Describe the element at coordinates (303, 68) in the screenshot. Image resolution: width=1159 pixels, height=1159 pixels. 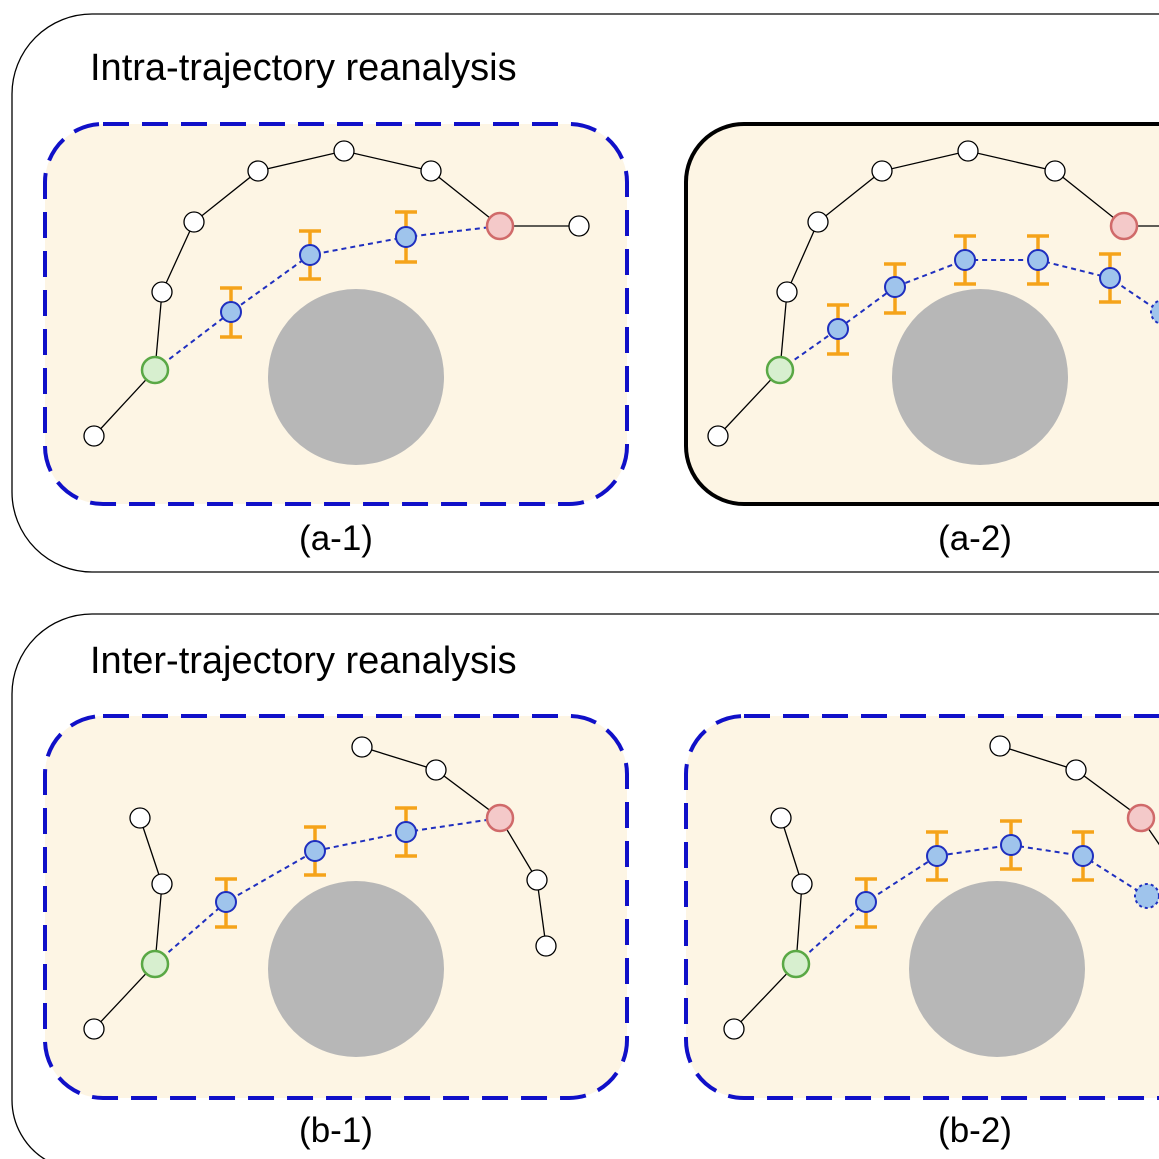
I see `section-title: Intra-trajectory reanalysis` at that location.